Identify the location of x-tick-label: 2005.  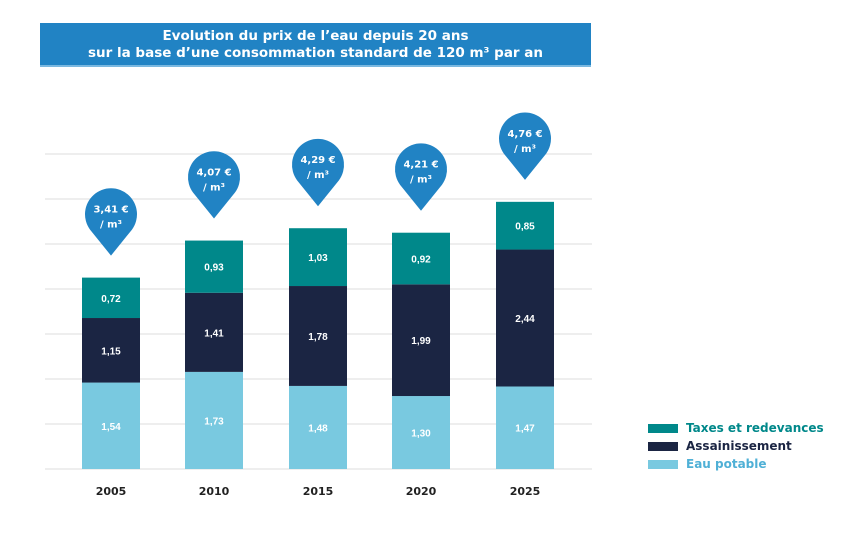
(111, 491).